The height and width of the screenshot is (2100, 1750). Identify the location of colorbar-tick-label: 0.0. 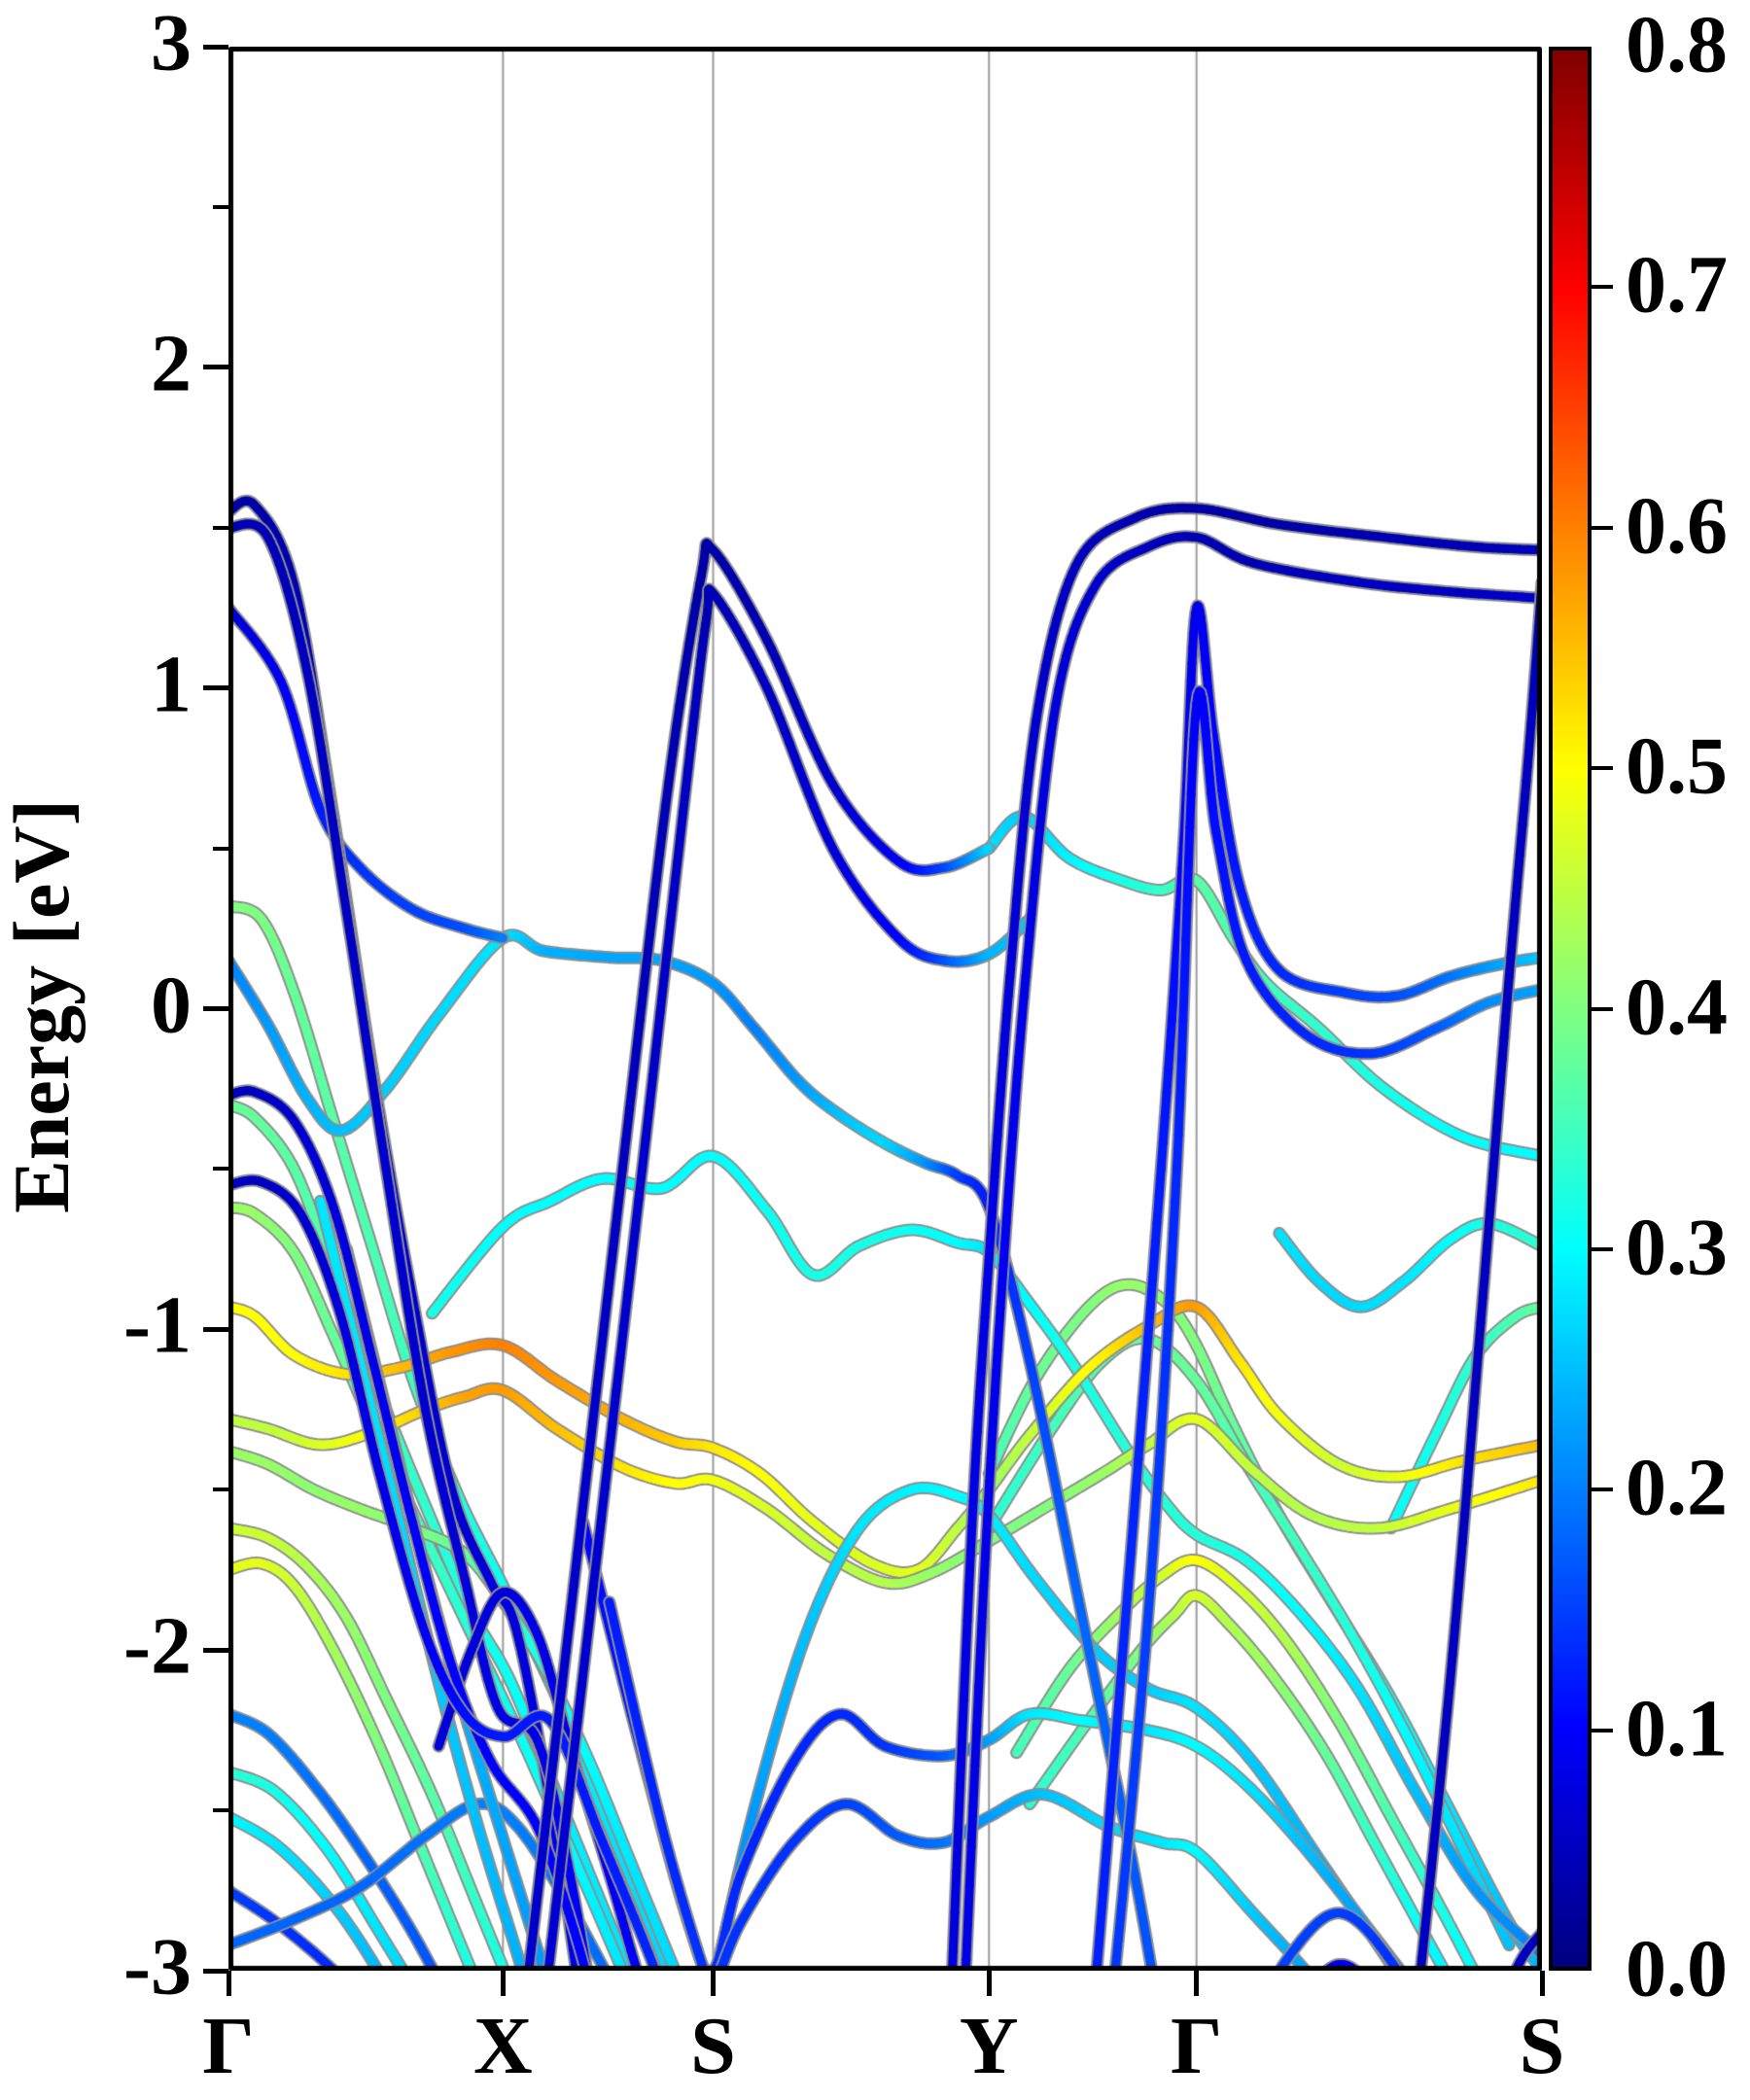
(1677, 1968).